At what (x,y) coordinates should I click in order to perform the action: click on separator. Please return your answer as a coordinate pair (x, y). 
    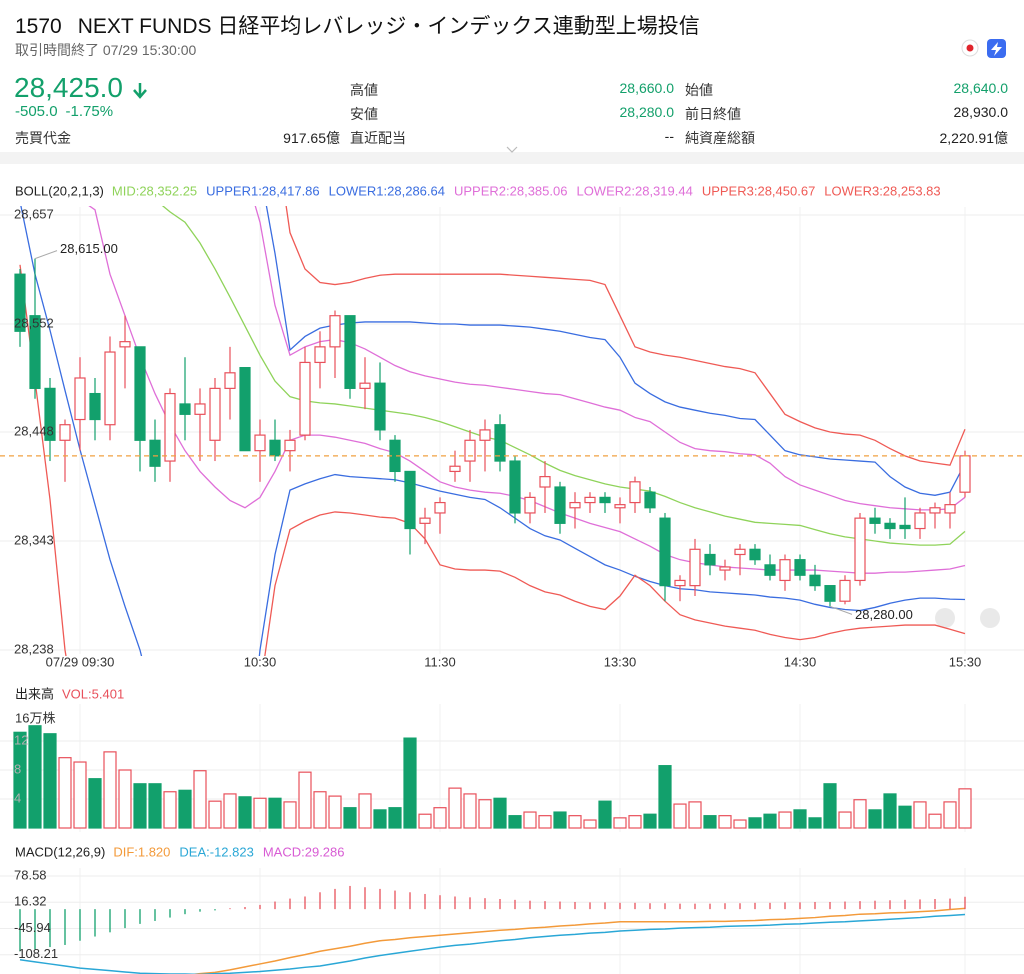
    Looking at the image, I should click on (512, 158).